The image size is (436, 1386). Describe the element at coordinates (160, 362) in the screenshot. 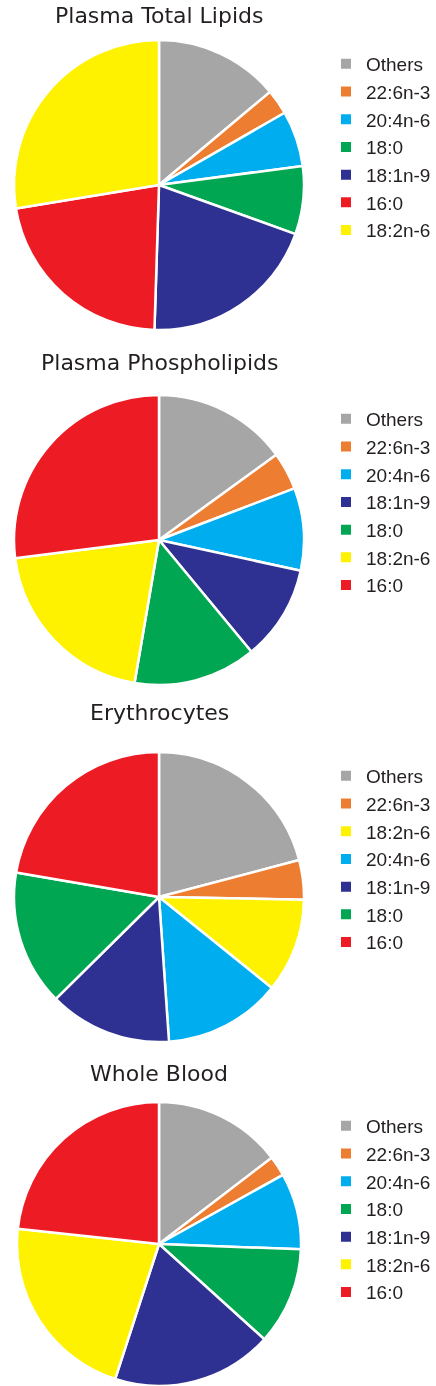

I see `chart-title: Plasma Phospholipids` at that location.